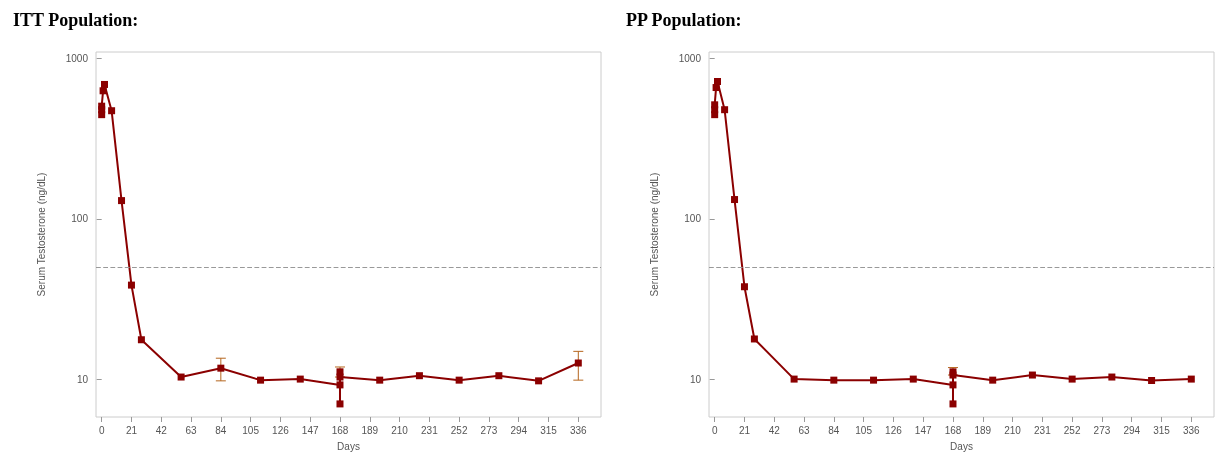 The height and width of the screenshot is (457, 1226). Describe the element at coordinates (76, 20) in the screenshot. I see `chart-title: ITT Population:` at that location.